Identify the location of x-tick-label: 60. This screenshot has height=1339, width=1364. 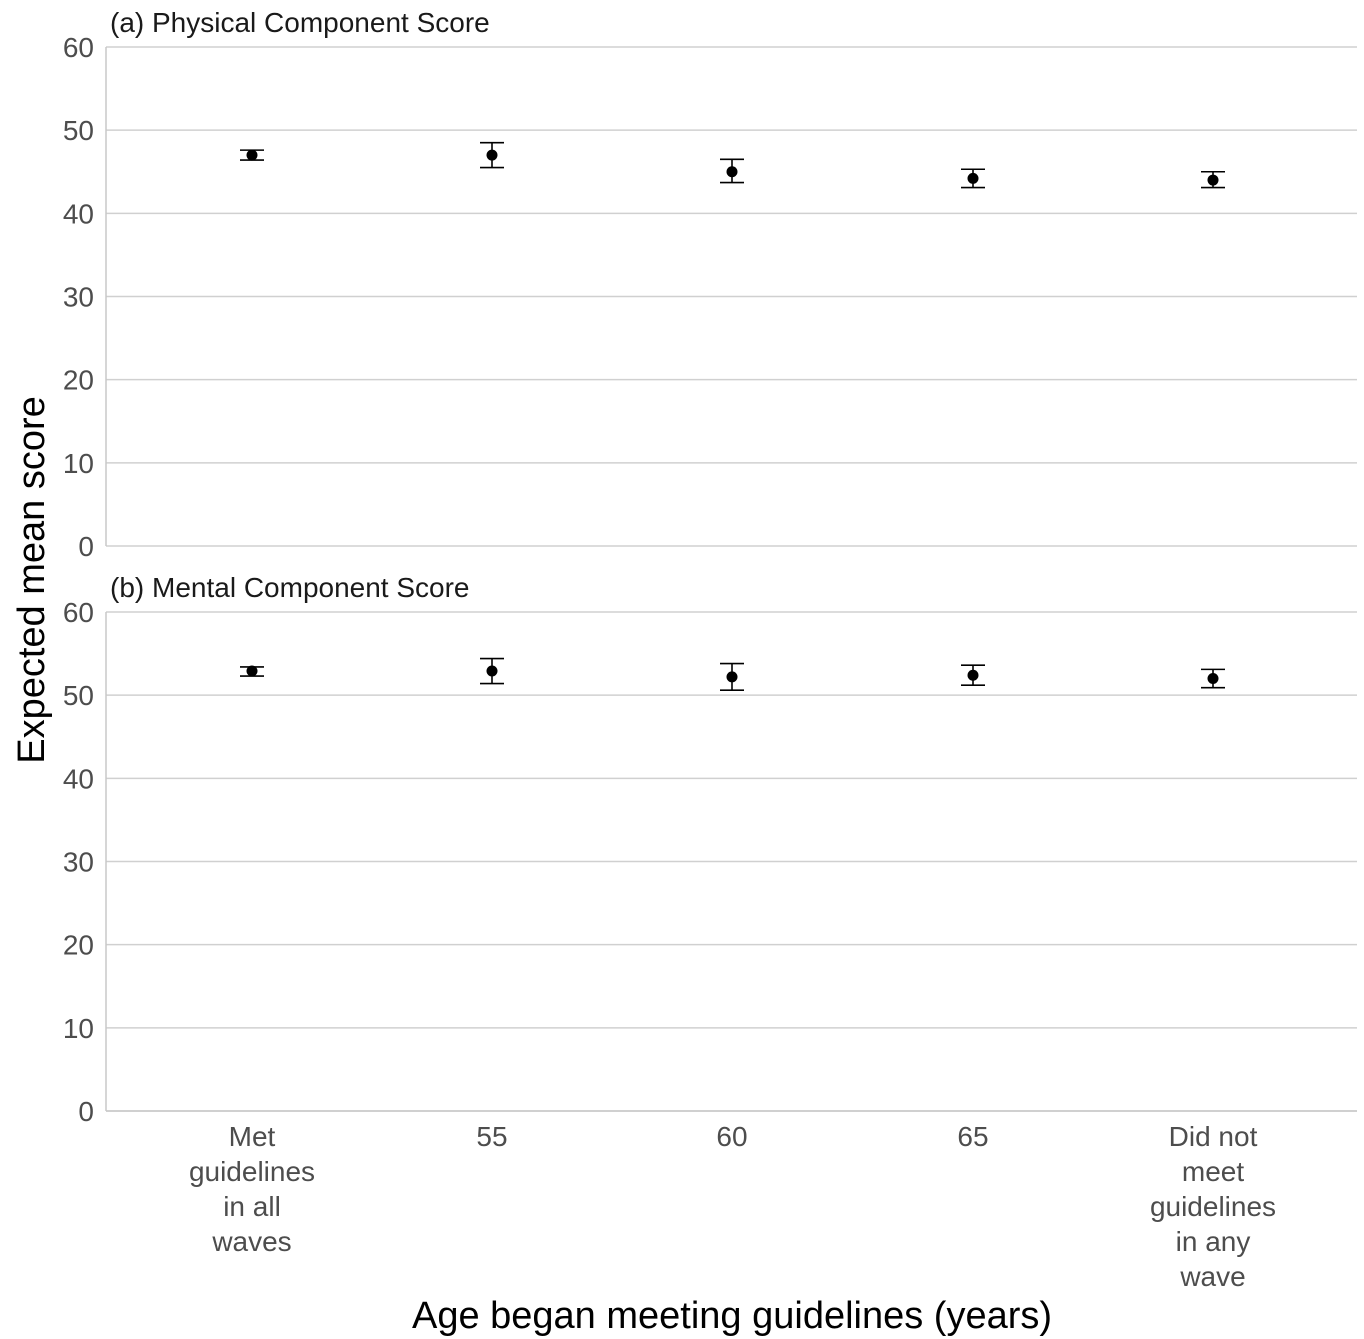
(731, 1136).